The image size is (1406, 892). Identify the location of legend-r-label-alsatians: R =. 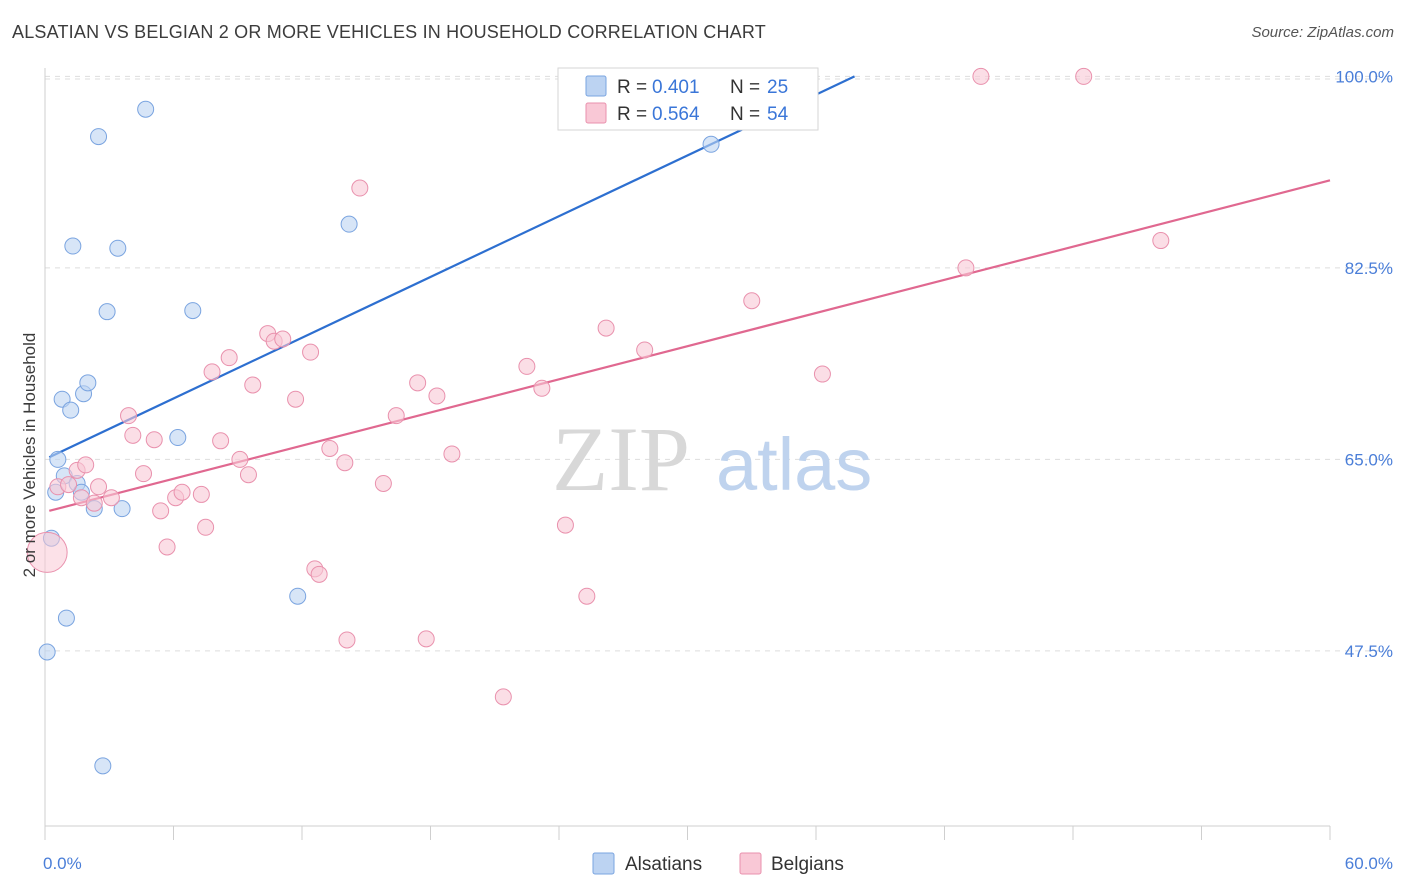
(632, 87).